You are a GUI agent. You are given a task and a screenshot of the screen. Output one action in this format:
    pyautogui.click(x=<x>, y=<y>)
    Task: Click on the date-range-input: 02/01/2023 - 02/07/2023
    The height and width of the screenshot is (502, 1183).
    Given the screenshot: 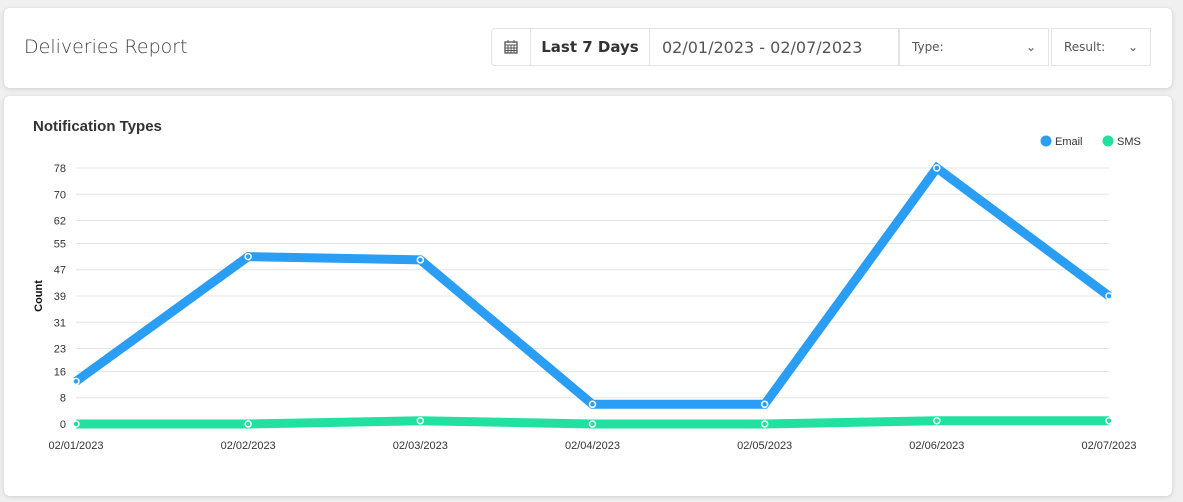 What is the action you would take?
    pyautogui.click(x=774, y=47)
    